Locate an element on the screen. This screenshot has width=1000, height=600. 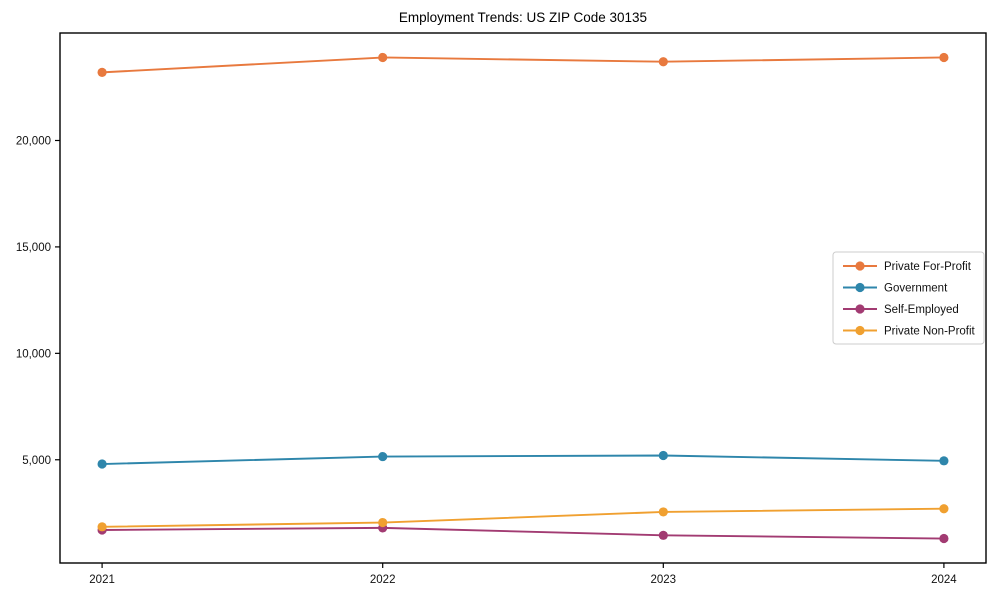
data-point-private-non-profit-2024 is located at coordinates (944, 509).